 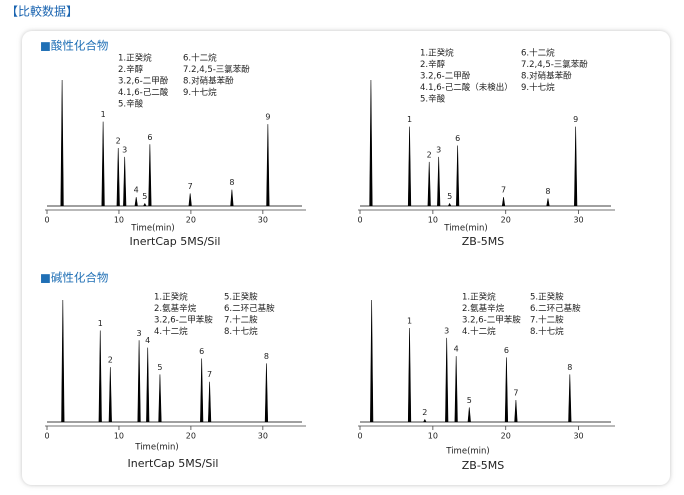 I want to click on legend-entry: 6.十二烷, so click(x=200, y=58).